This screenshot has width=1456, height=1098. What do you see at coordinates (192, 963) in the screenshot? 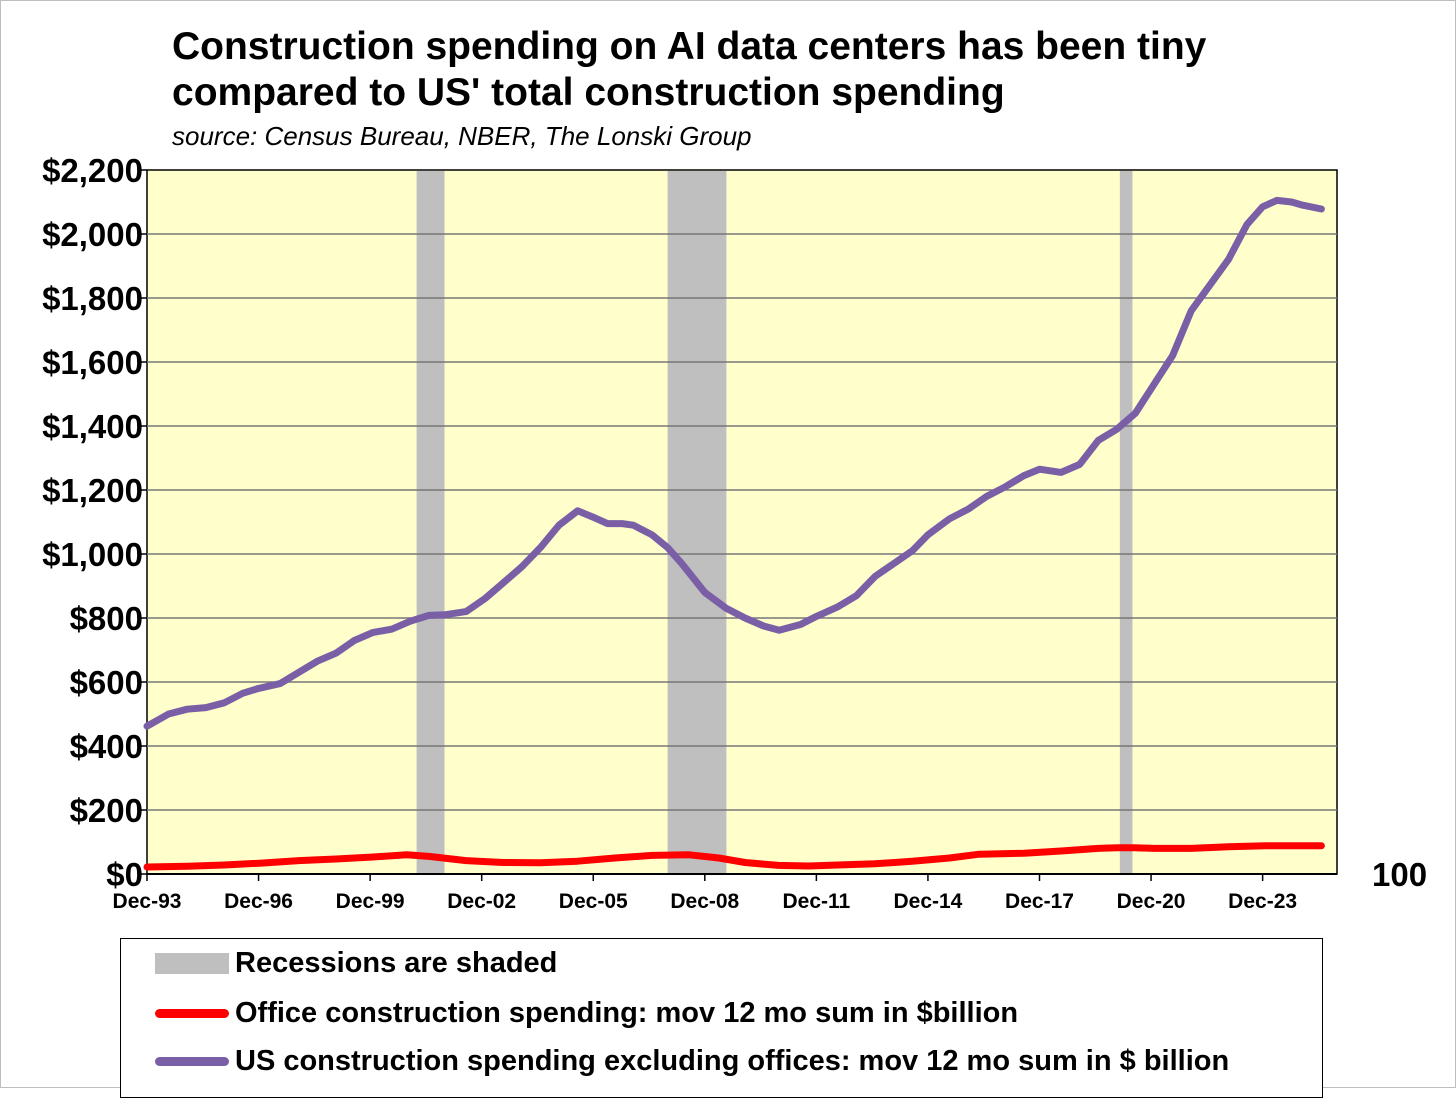
I see `legend-swatch-recession` at bounding box center [192, 963].